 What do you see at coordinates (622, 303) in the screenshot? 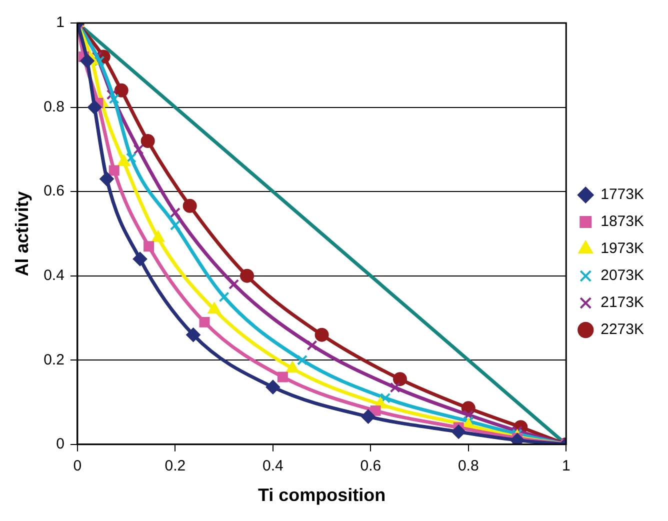
I see `legend-label: 2173K` at bounding box center [622, 303].